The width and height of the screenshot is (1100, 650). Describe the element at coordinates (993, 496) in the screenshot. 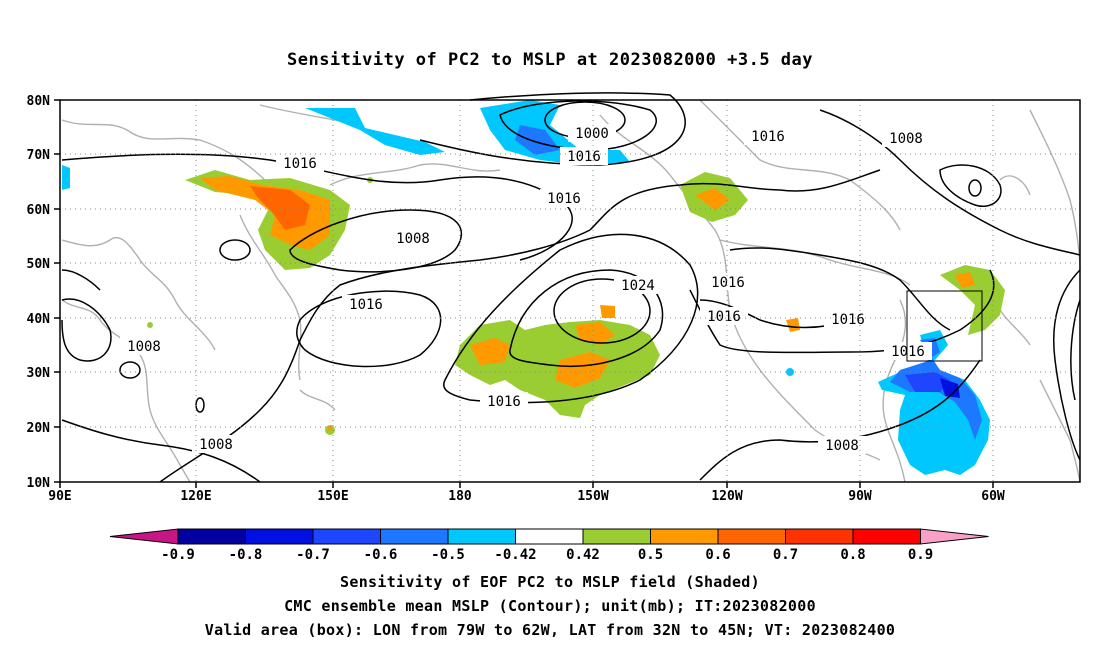

I see `lon-label: 60W` at that location.